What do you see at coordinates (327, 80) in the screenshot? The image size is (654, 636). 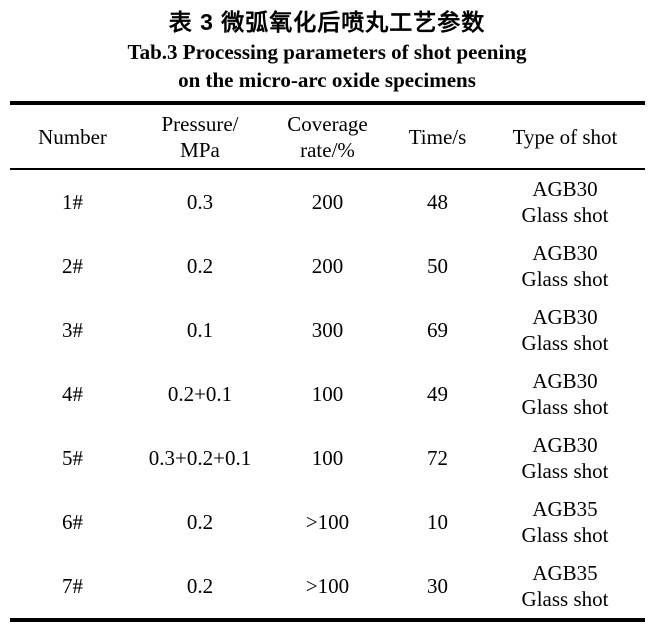 I see `table-caption-english-line2: on the micro-arc oxide specimens` at bounding box center [327, 80].